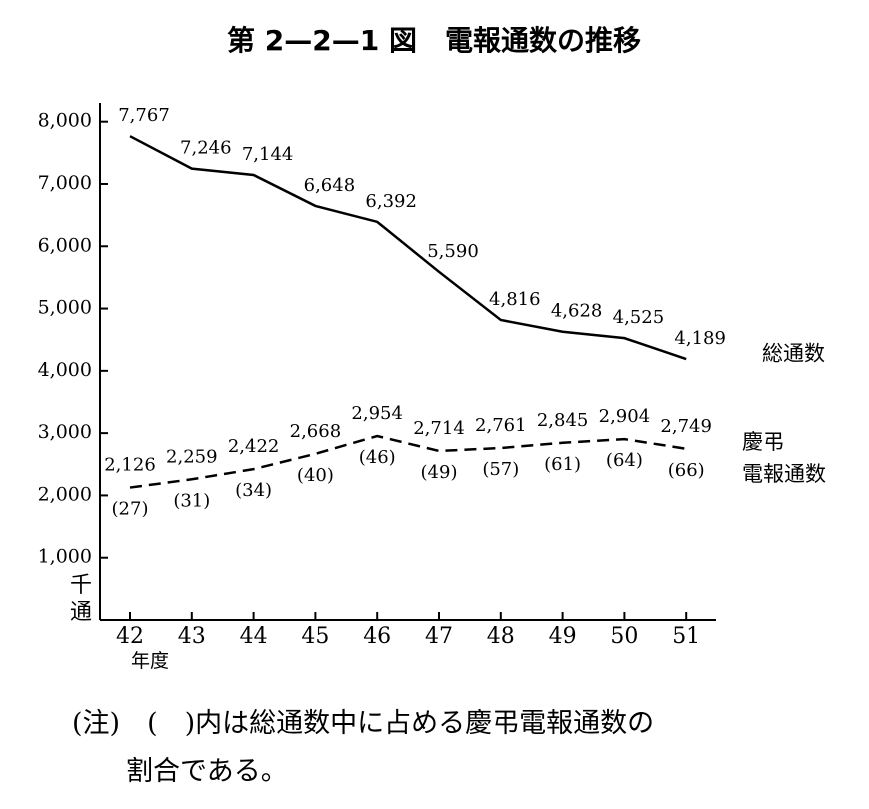 This screenshot has width=869, height=809. I want to click on share-label: (40), so click(315, 475).